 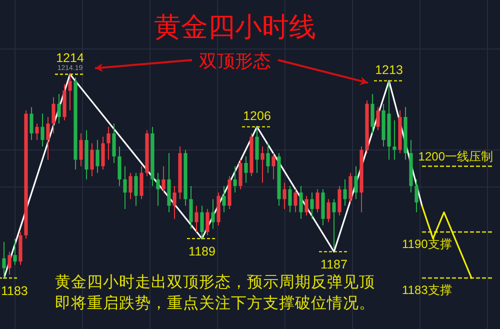 I want to click on data-label: 1213, so click(x=389, y=69).